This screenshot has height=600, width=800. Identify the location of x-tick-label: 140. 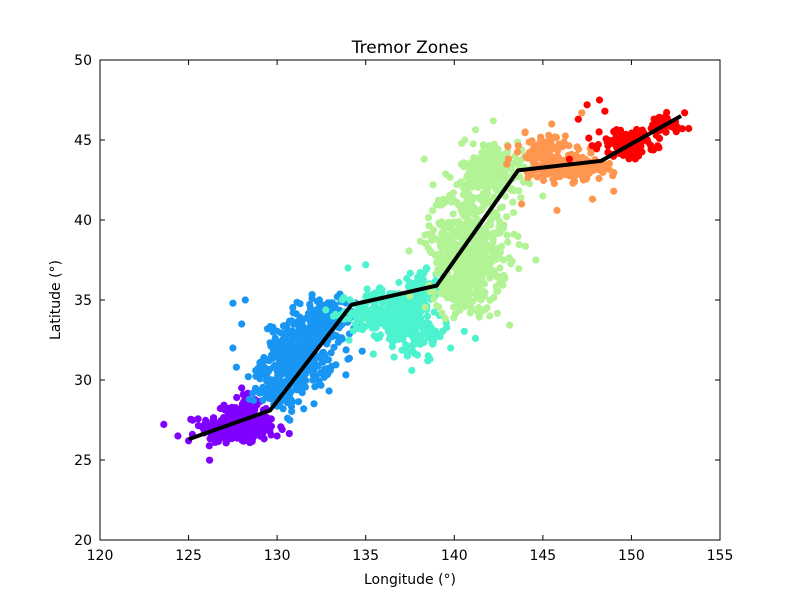
(454, 556).